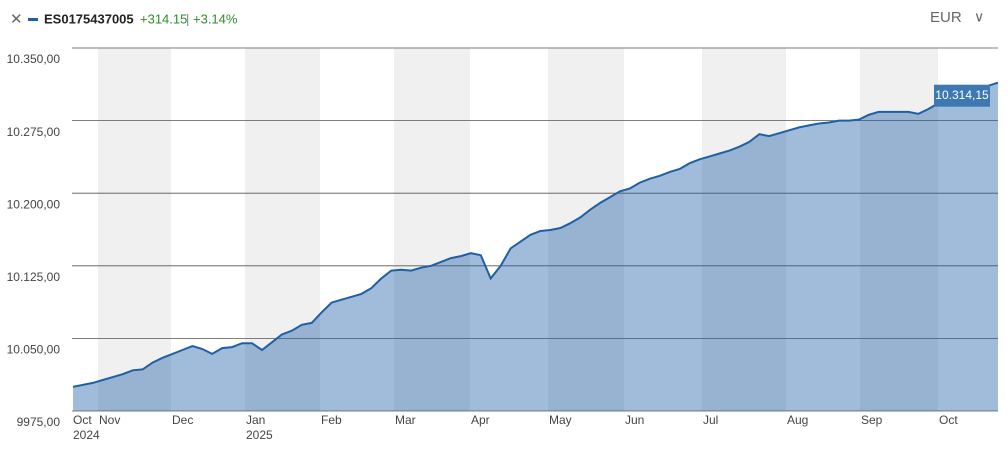  Describe the element at coordinates (331, 420) in the screenshot. I see `x-tick-label: Feb` at that location.